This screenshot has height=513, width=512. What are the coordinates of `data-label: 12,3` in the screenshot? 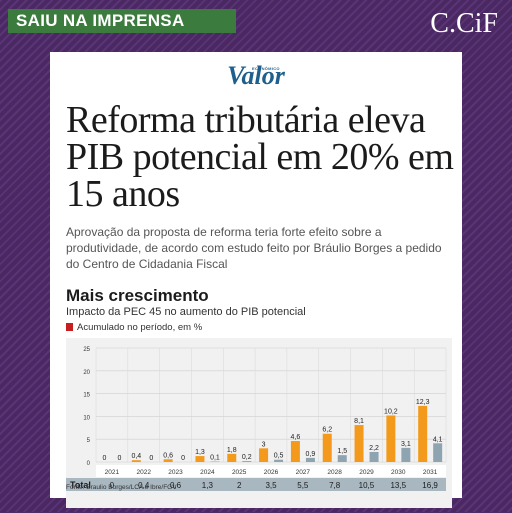 It's located at (423, 402).